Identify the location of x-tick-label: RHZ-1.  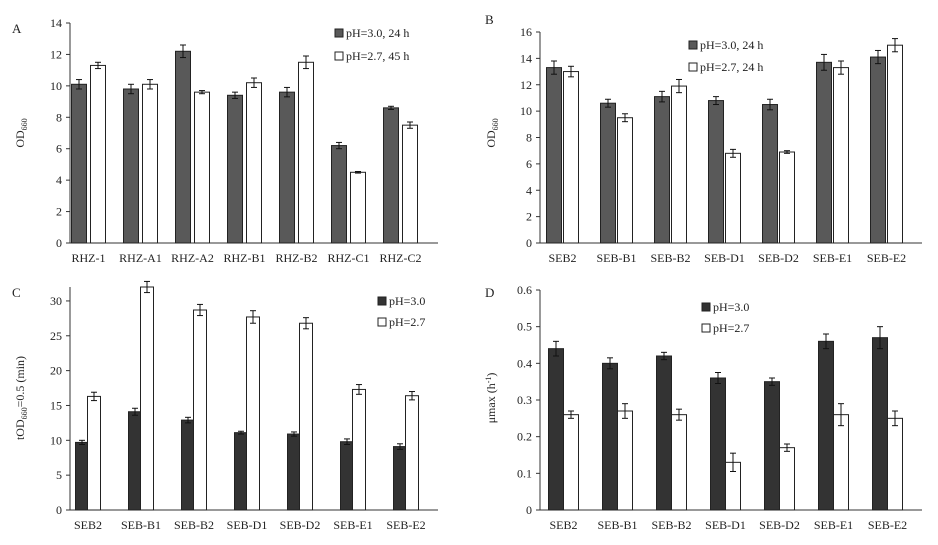
(89, 258).